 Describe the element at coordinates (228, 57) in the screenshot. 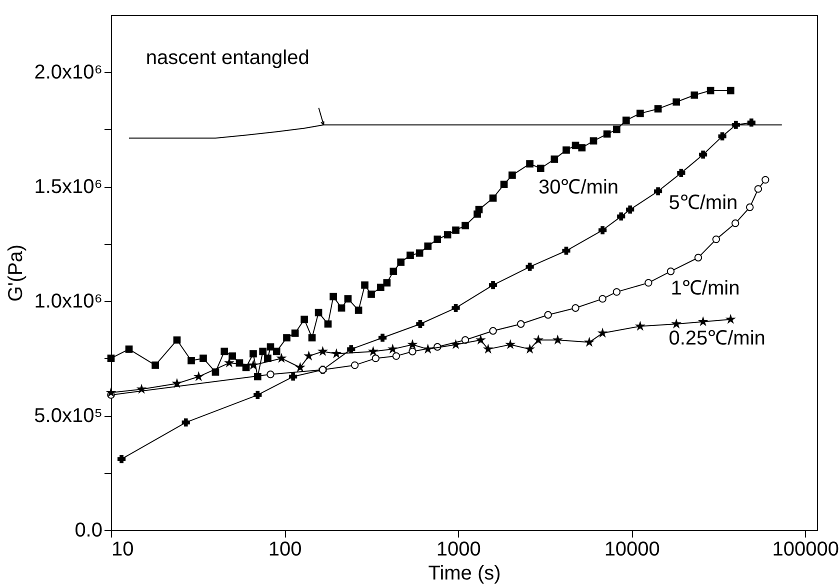

I see `annotation: nascent entangled` at that location.